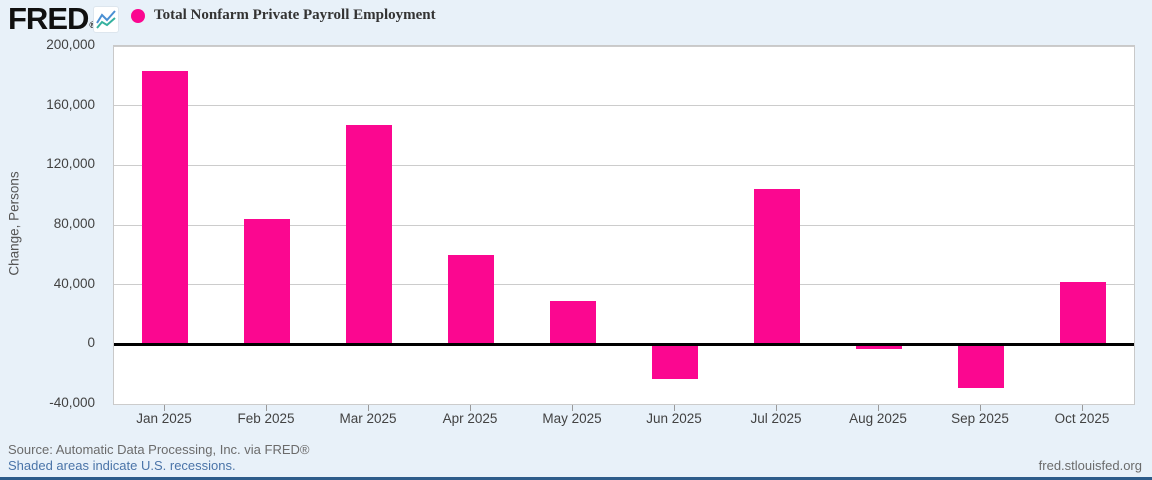 The width and height of the screenshot is (1152, 480). I want to click on x-tick-label: Apr 2025, so click(470, 418).